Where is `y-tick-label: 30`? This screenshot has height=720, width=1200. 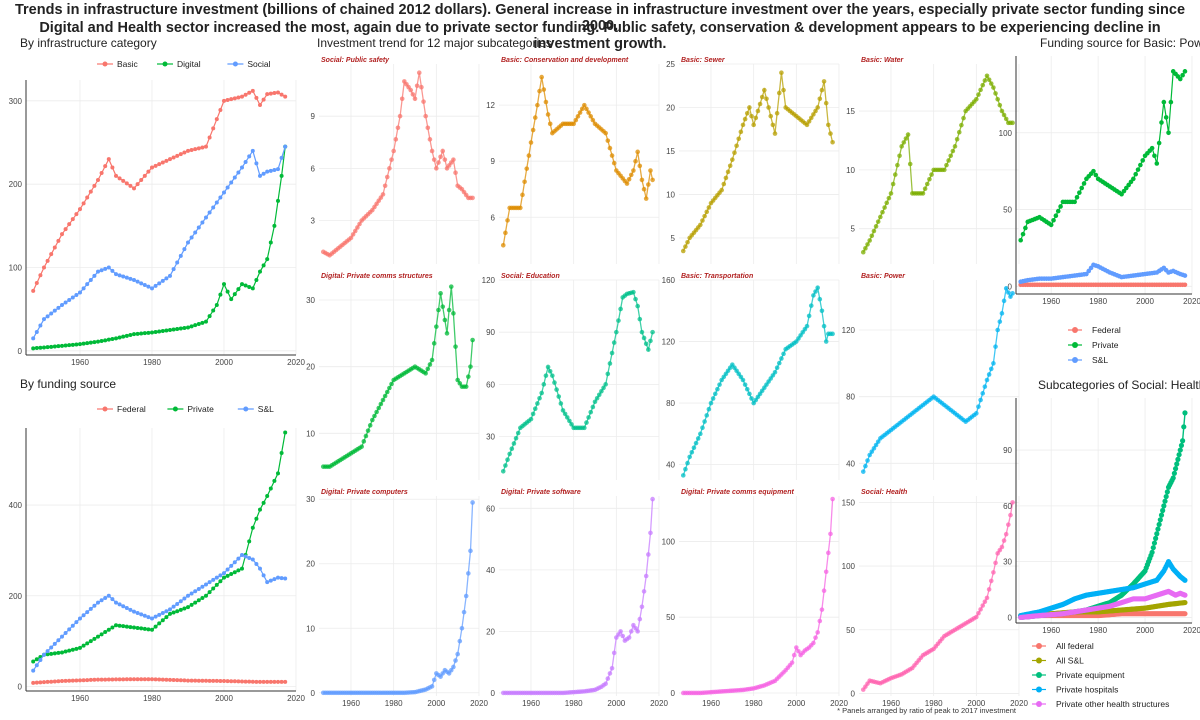
y-tick-label: 30 is located at coordinates (310, 300).